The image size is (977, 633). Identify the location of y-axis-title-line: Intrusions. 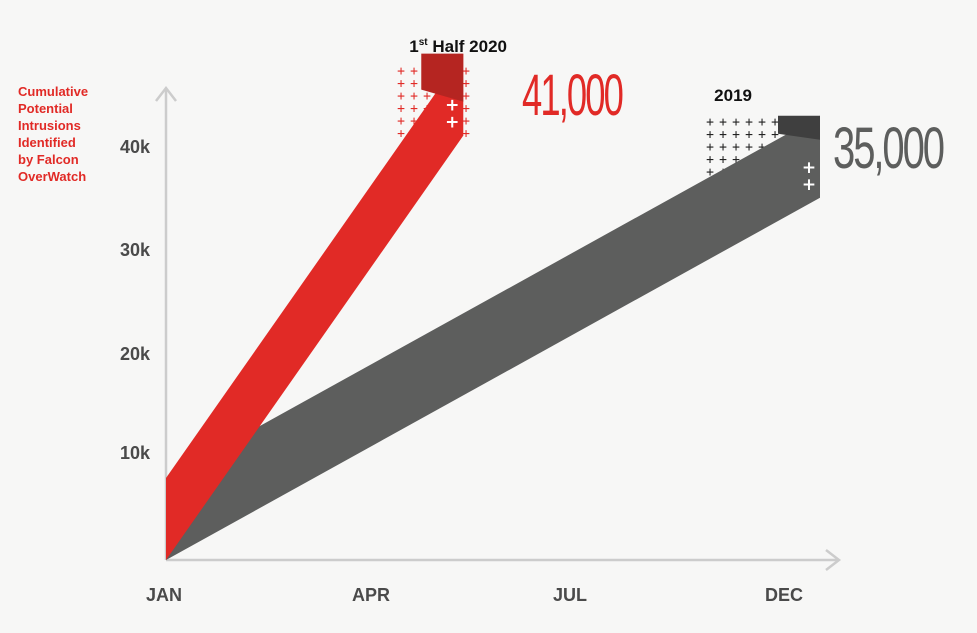
(49, 125).